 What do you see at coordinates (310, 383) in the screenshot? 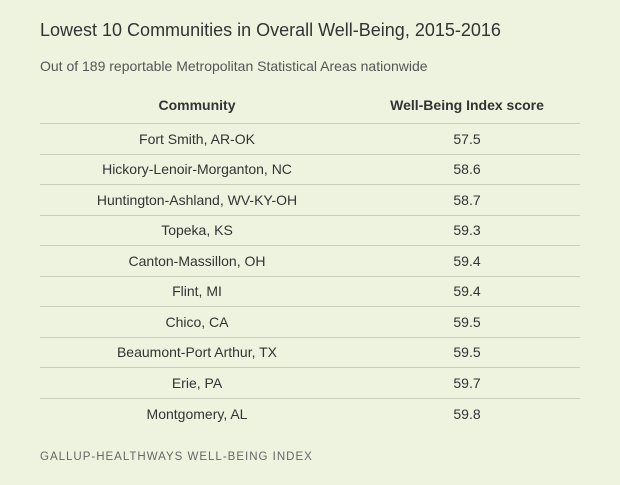
I see `table-row: Erie, PA 59.7` at bounding box center [310, 383].